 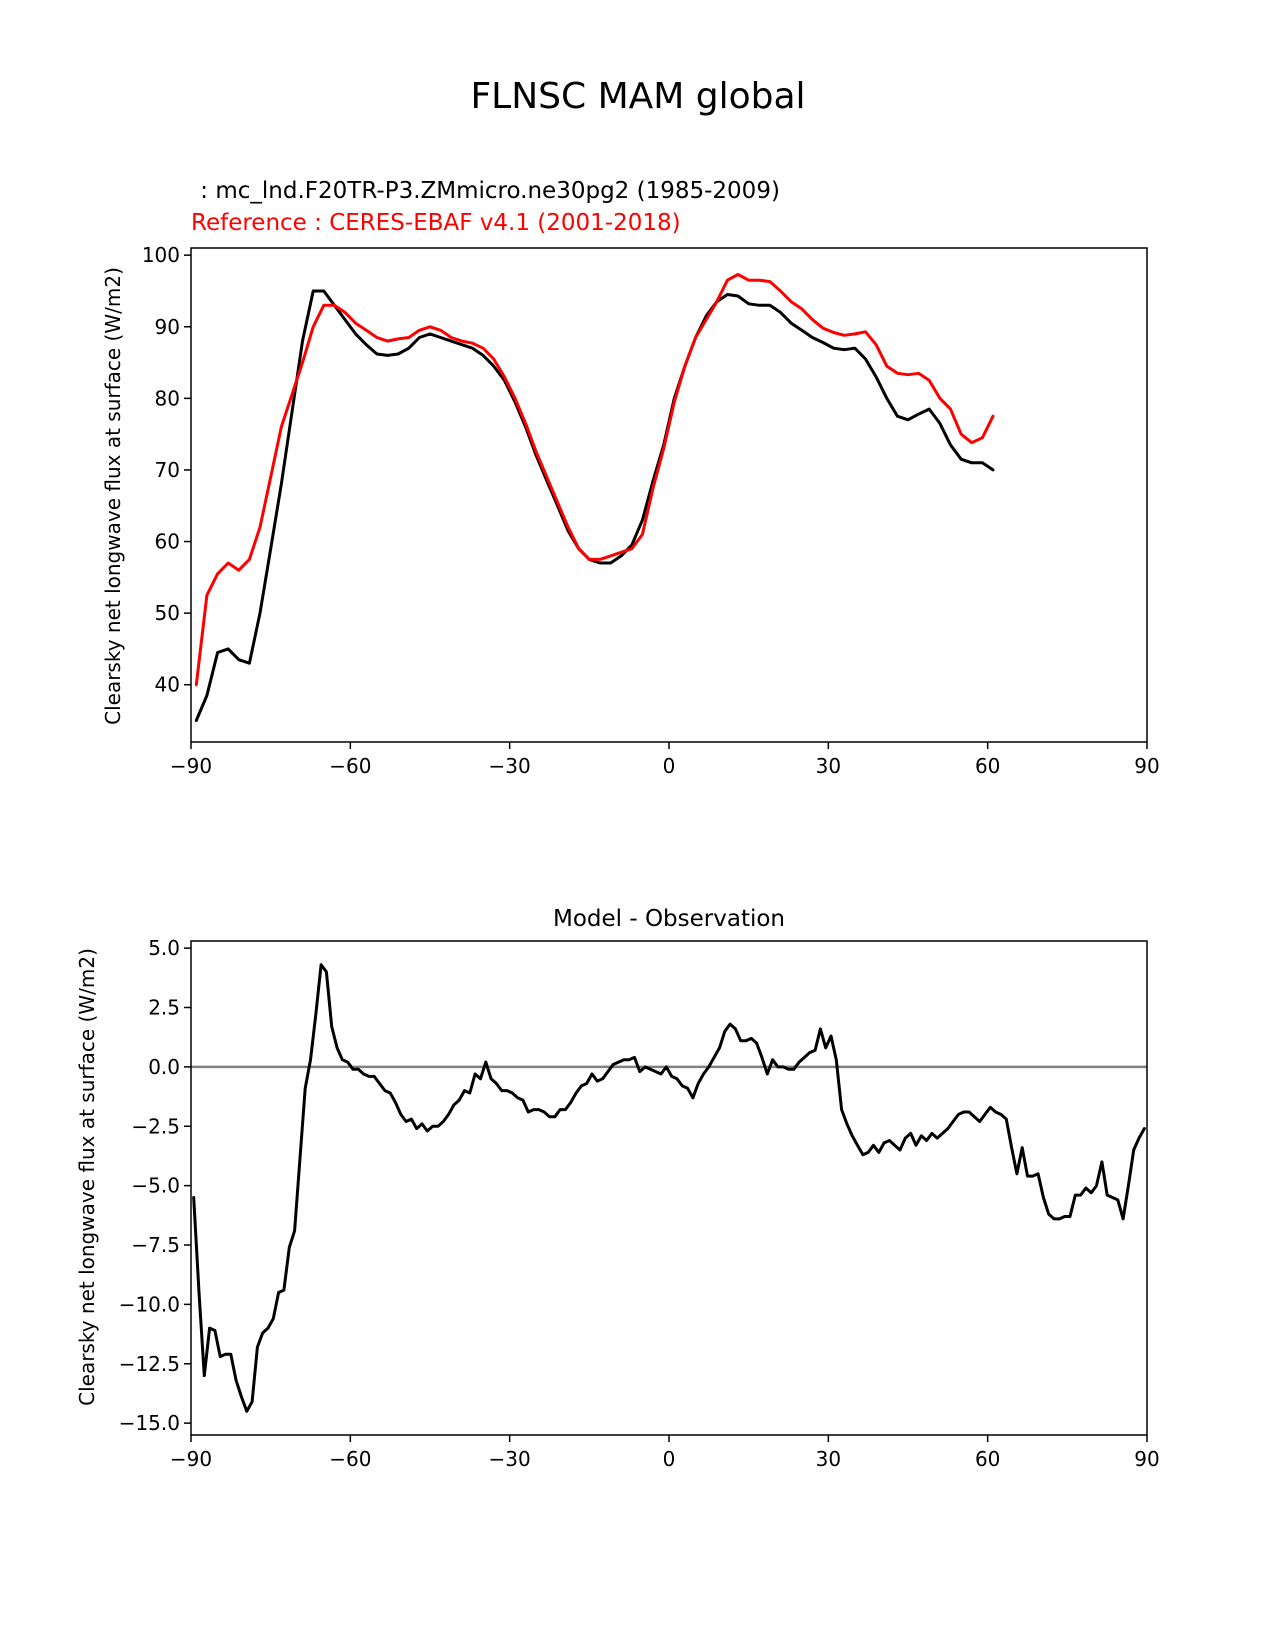 What do you see at coordinates (510, 1459) in the screenshot?
I see `bot-xtick-label: −30` at bounding box center [510, 1459].